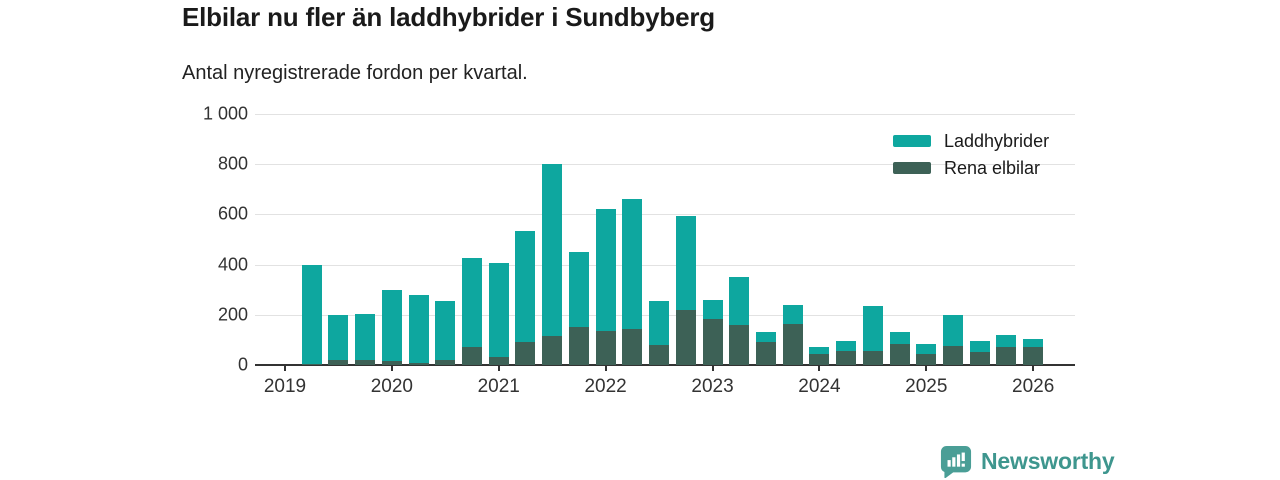 The width and height of the screenshot is (1280, 480). I want to click on legend: Laddhybrider Rena elbilar, so click(971, 157).